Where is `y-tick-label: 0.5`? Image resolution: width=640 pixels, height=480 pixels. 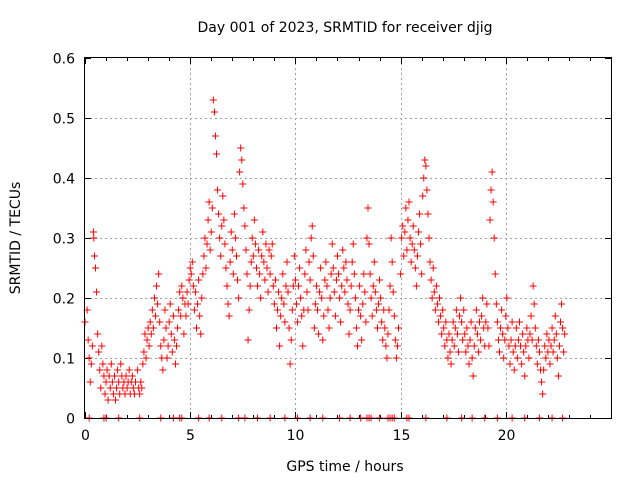
y-tick-label: 0.5 is located at coordinates (64, 120).